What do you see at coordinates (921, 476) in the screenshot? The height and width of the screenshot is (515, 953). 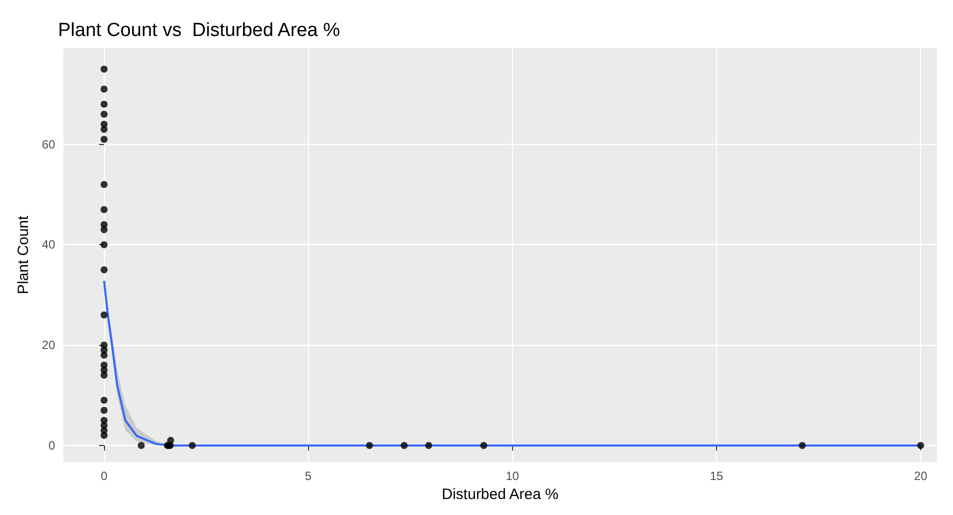 I see `x-tick-label: 20` at bounding box center [921, 476].